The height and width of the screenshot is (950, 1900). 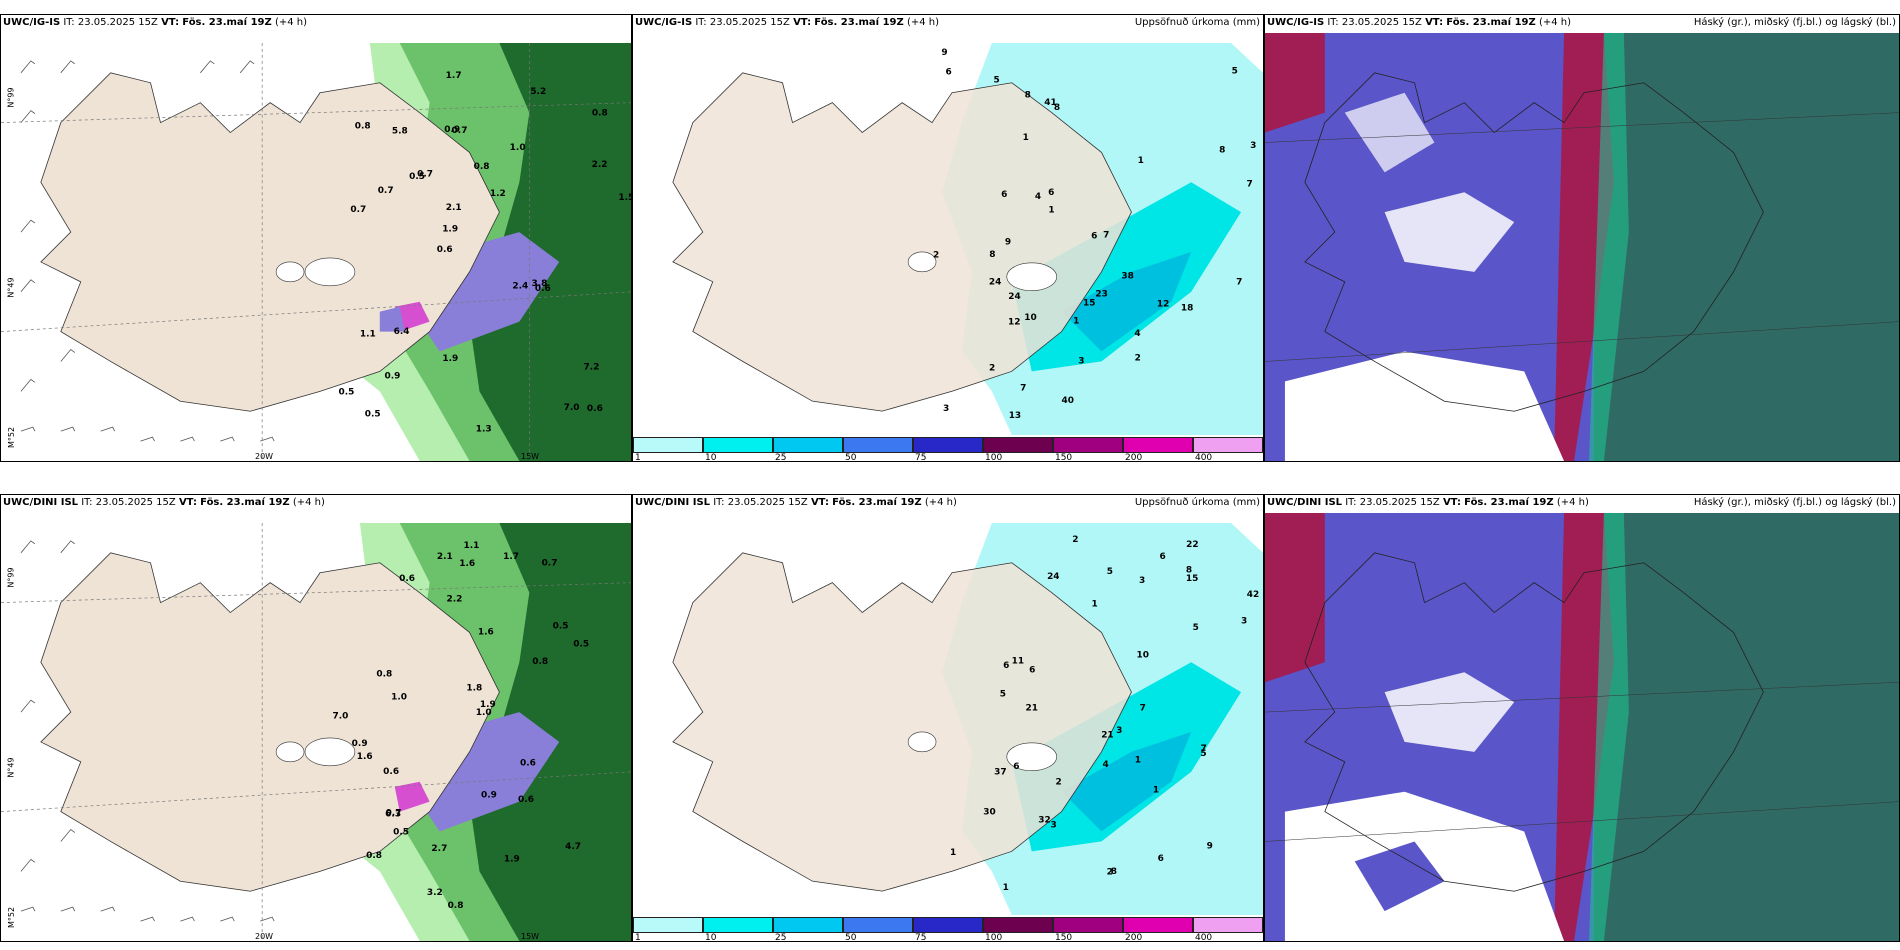 What do you see at coordinates (445, 557) in the screenshot?
I see `map-value-label: 2.1` at bounding box center [445, 557].